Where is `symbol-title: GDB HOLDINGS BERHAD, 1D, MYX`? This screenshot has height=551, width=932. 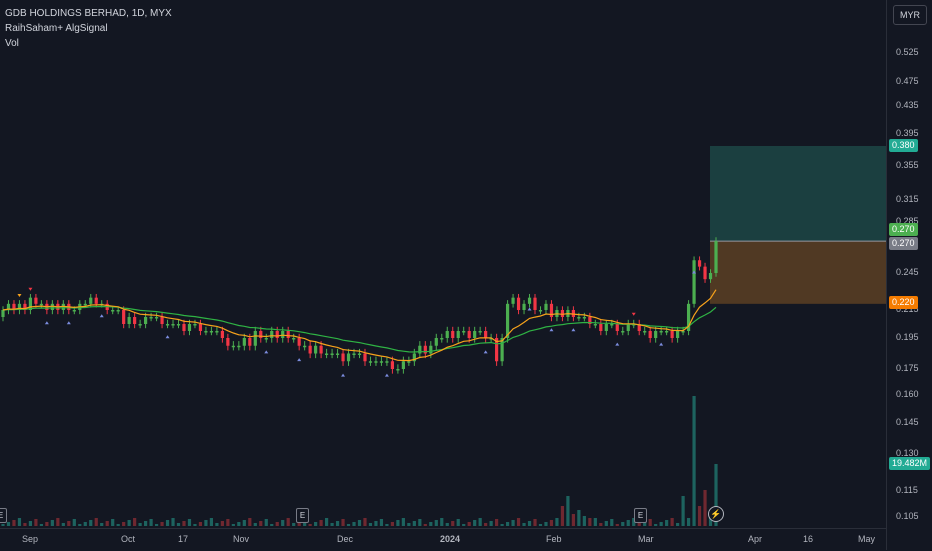
symbol-title: GDB HOLDINGS BERHAD, 1D, MYX is located at coordinates (88, 13).